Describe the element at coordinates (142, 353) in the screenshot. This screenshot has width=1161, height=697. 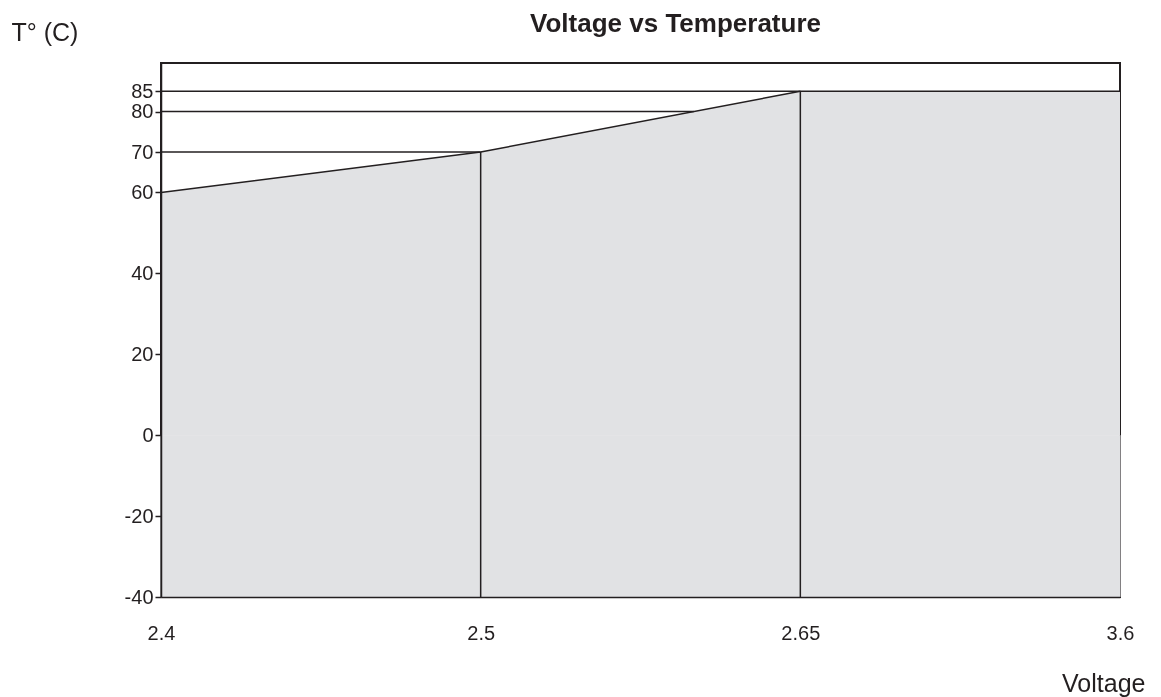
I see `y-tick-label: 20` at that location.